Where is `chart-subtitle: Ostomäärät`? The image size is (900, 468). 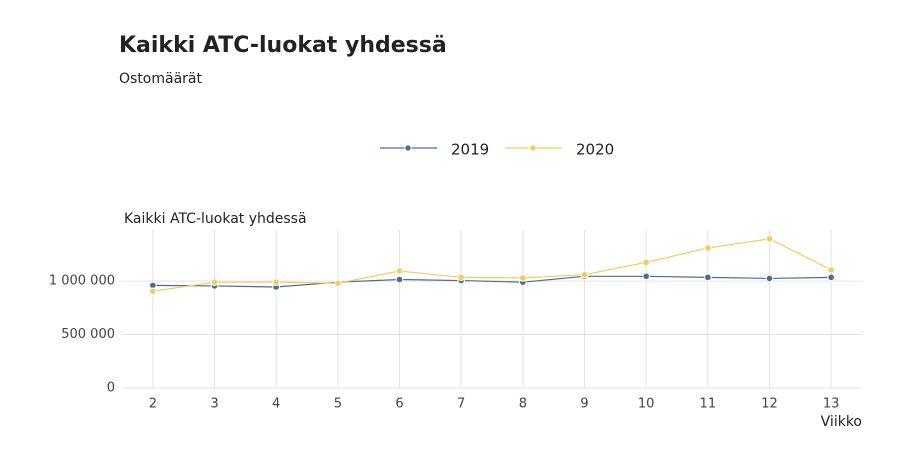
chart-subtitle: Ostomäärät is located at coordinates (160, 79).